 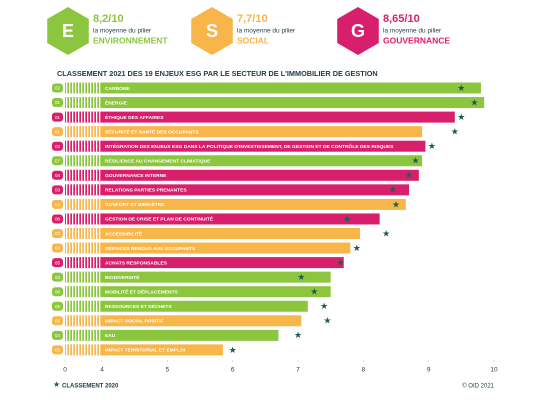 What do you see at coordinates (124, 233) in the screenshot?
I see `category-label: ACCESSIBILITÉ` at bounding box center [124, 233].